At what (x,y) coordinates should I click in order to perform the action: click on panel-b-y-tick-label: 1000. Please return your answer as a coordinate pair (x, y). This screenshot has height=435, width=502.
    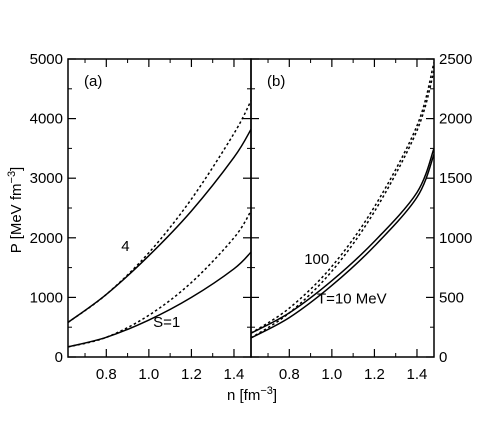
    Looking at the image, I should click on (455, 238).